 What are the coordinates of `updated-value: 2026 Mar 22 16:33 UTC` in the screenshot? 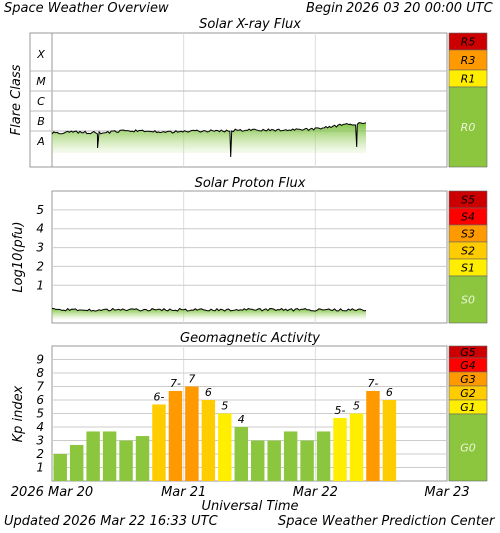 It's located at (140, 521).